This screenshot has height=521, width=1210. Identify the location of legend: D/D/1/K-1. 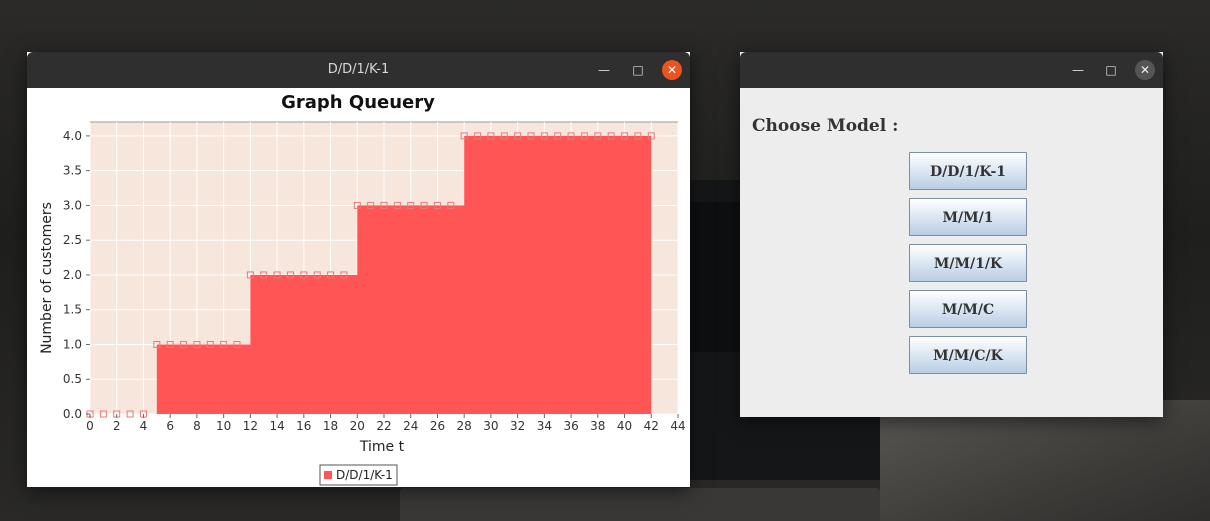
(358, 475).